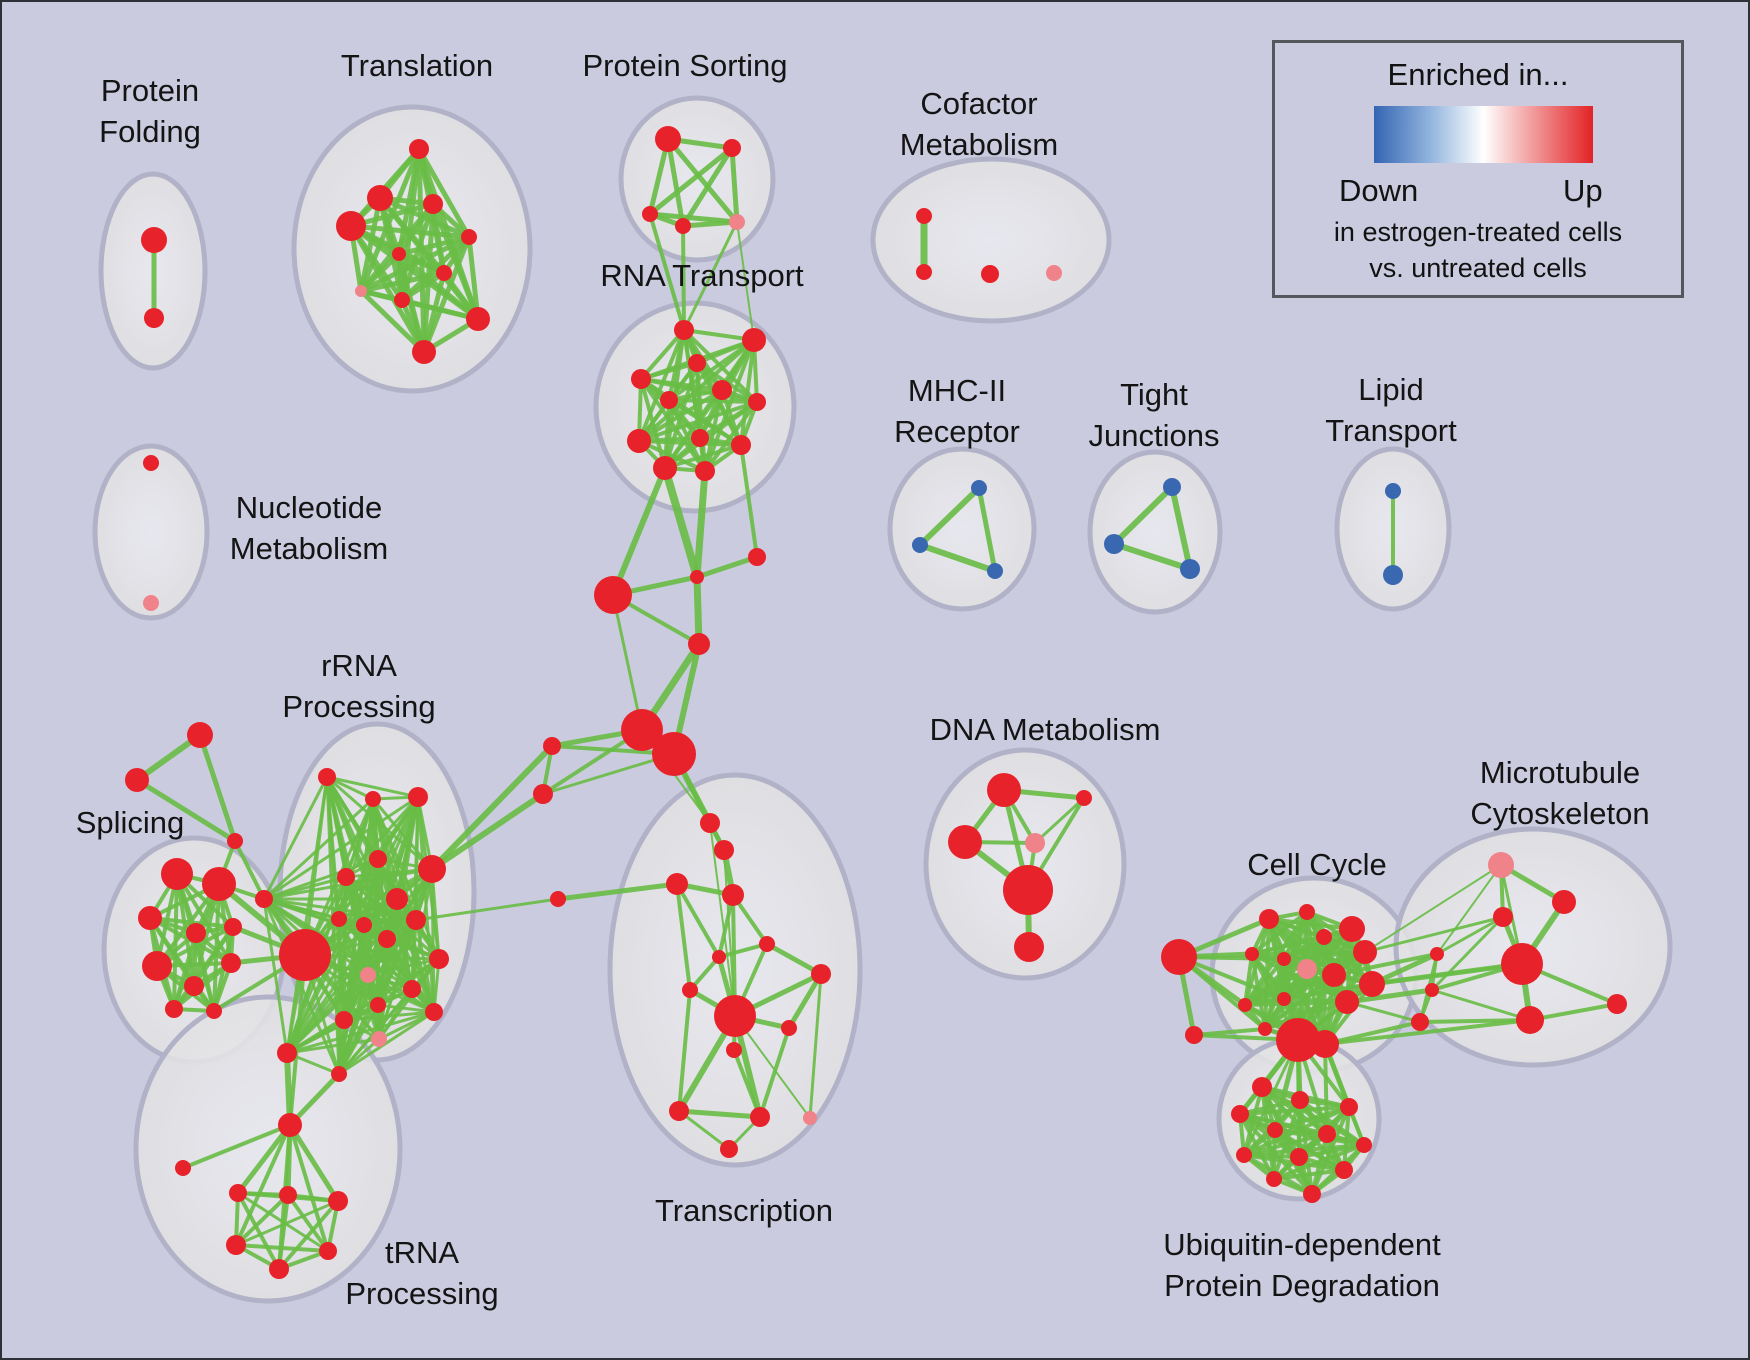  Describe the element at coordinates (154, 240) in the screenshot. I see `node-pf` at that location.